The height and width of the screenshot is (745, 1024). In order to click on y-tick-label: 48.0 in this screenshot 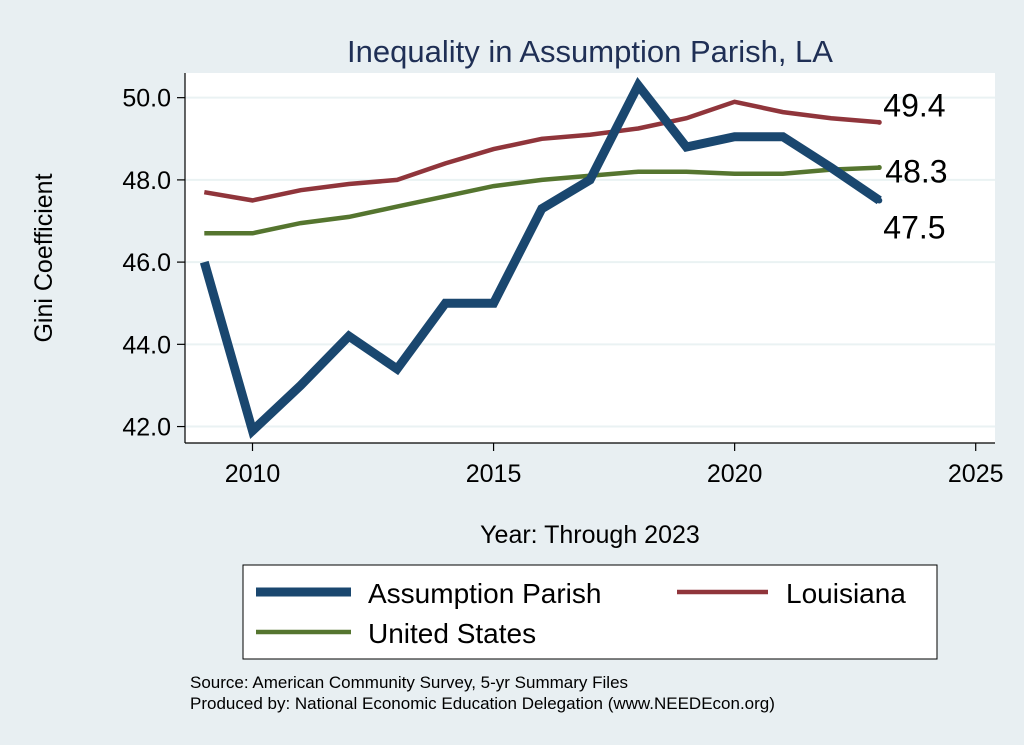, I will do `click(146, 181)`.